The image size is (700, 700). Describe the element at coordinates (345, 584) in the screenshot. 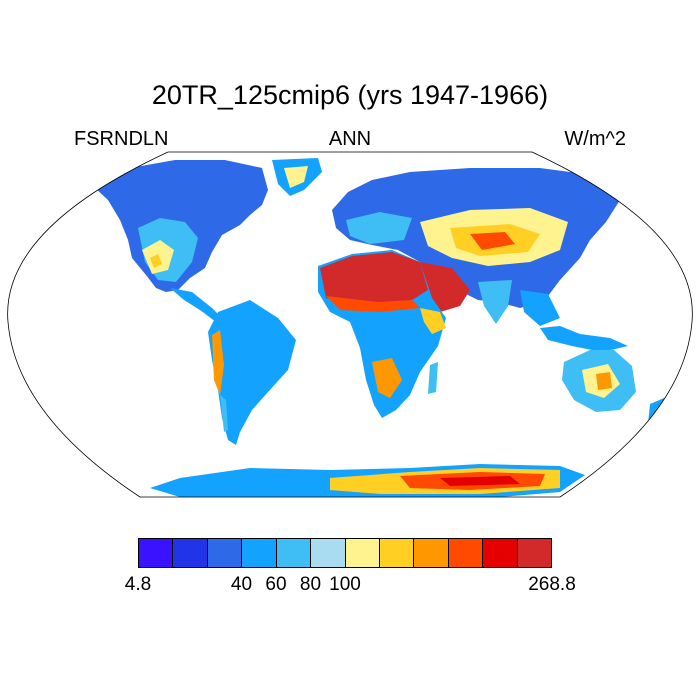

I see `colorbar-tick-label: 100` at that location.